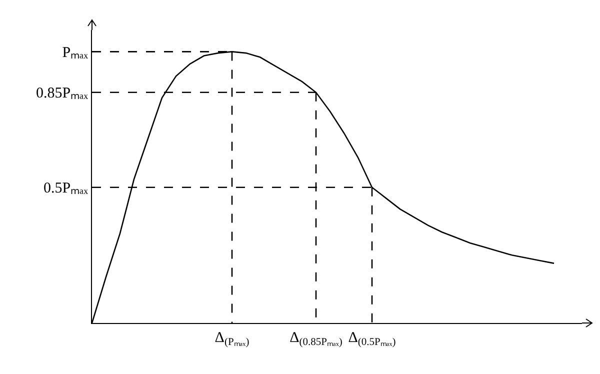  Describe the element at coordinates (232, 339) in the screenshot. I see `x-tick-label: Δ$_{(Pₘₐₓ)}$` at that location.